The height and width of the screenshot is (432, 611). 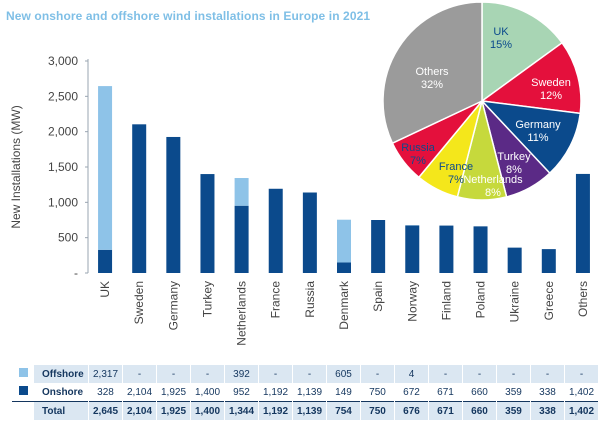 What do you see at coordinates (63, 96) in the screenshot?
I see `y-tick-label: 2,500` at bounding box center [63, 96].